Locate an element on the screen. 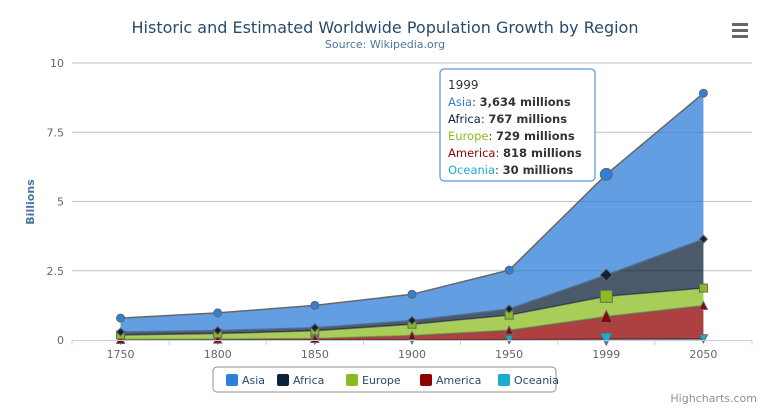 The height and width of the screenshot is (416, 769). hamburger-menu-icon is located at coordinates (740, 30).